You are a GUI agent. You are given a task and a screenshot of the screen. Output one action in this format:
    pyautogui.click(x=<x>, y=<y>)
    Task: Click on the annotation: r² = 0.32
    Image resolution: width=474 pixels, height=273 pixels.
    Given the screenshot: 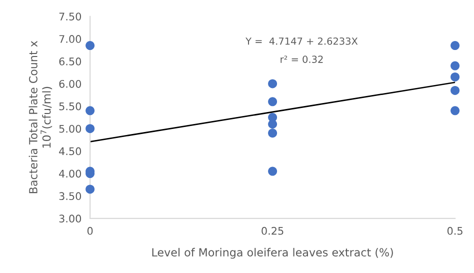 What is the action you would take?
    pyautogui.click(x=301, y=59)
    